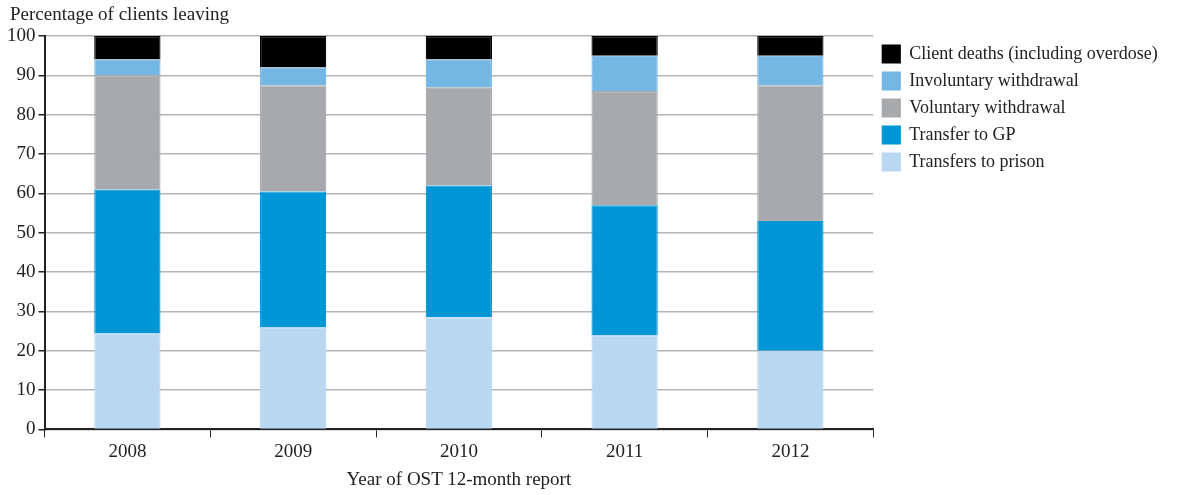  I want to click on x-tick-label: 2012, so click(790, 450).